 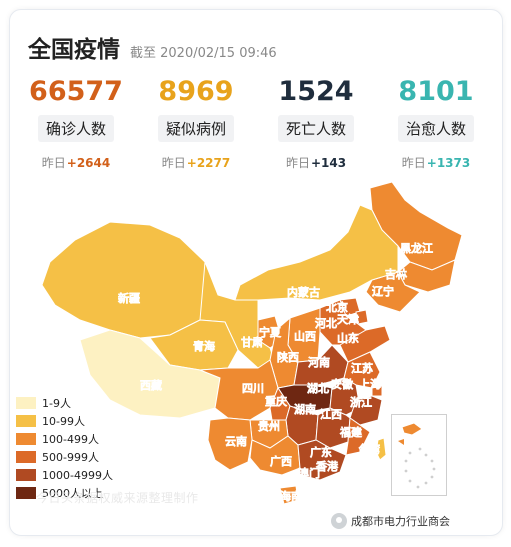 I want to click on legend-item: 1-9人, so click(x=64, y=402).